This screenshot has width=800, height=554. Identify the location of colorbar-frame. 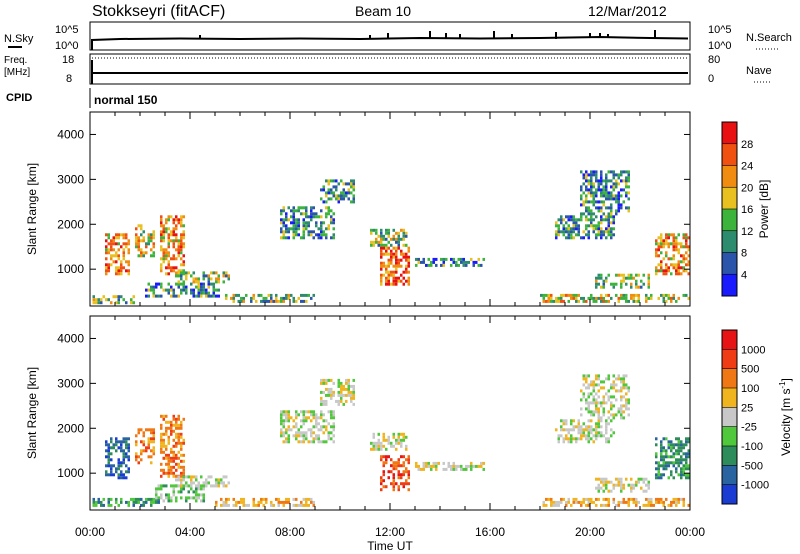
(729, 417).